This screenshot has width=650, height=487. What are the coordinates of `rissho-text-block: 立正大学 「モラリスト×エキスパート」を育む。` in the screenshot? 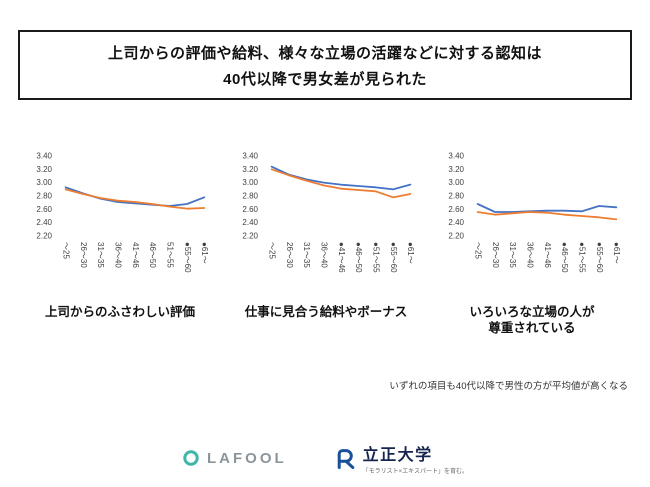 It's located at (415, 458).